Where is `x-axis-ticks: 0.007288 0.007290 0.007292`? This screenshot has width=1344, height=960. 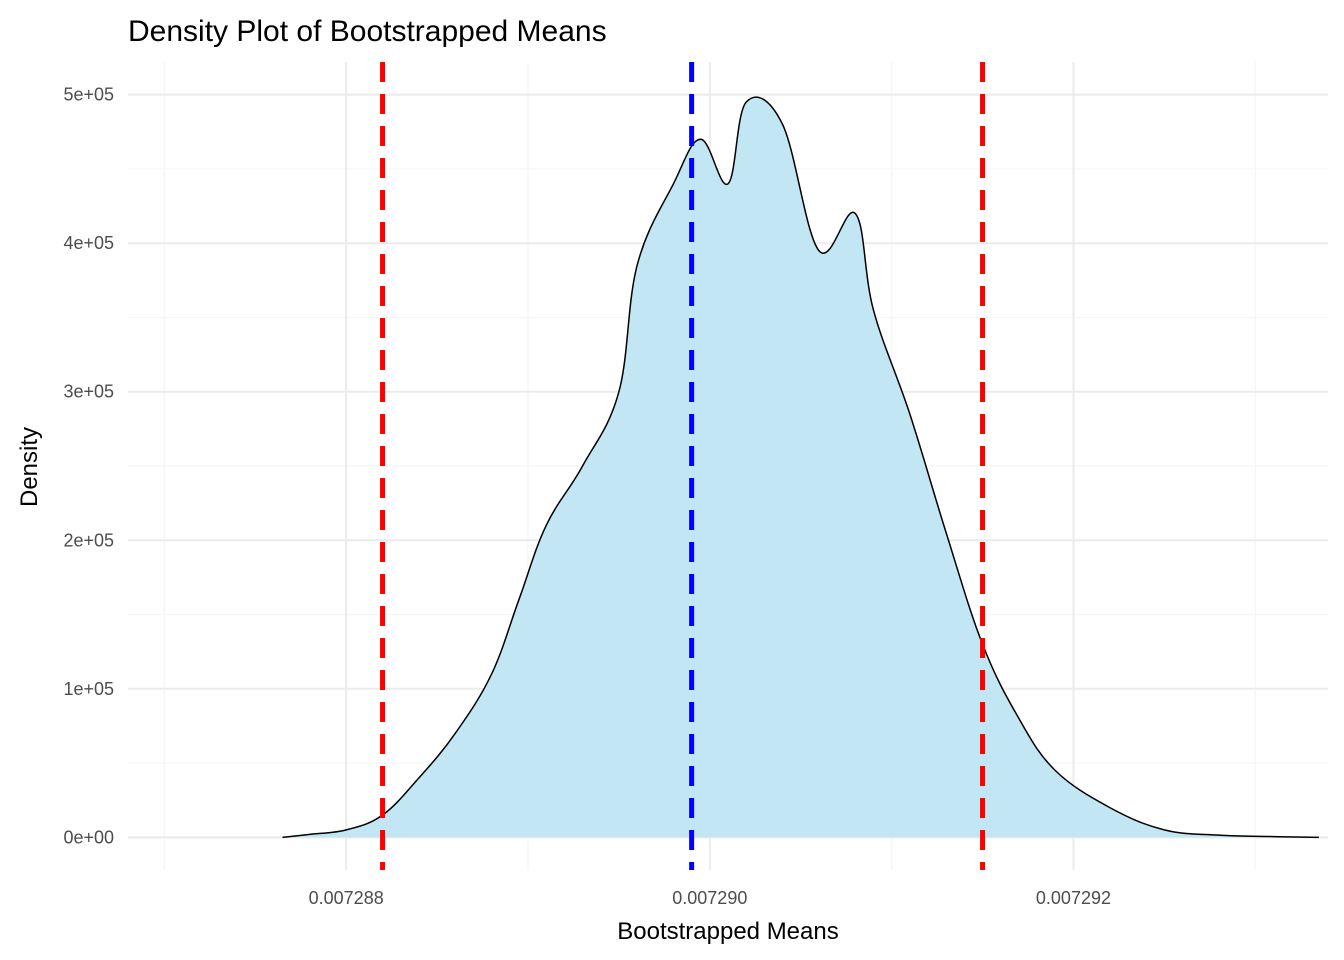
x-axis-ticks: 0.007288 0.007290 0.007292 is located at coordinates (710, 898).